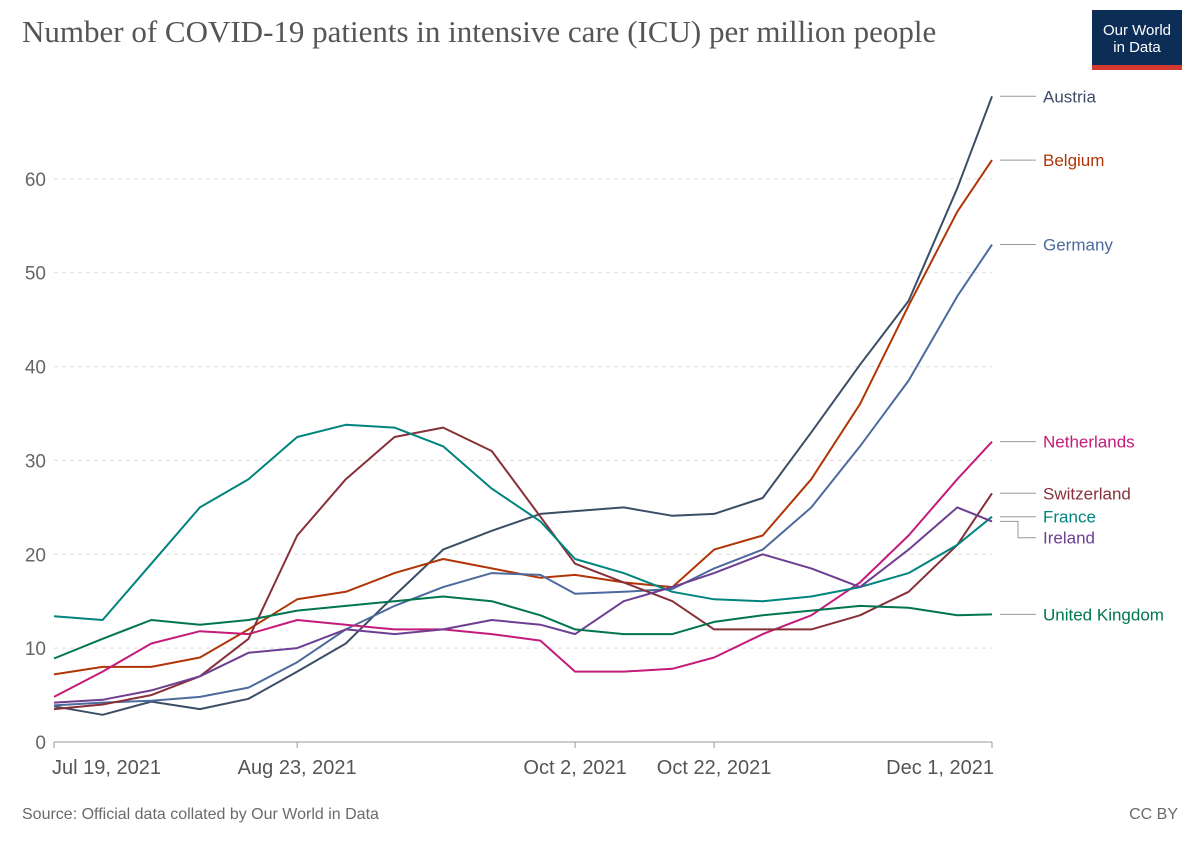 Image resolution: width=1200 pixels, height=847 pixels. Describe the element at coordinates (40, 743) in the screenshot. I see `y-tick-label-0: 0` at that location.